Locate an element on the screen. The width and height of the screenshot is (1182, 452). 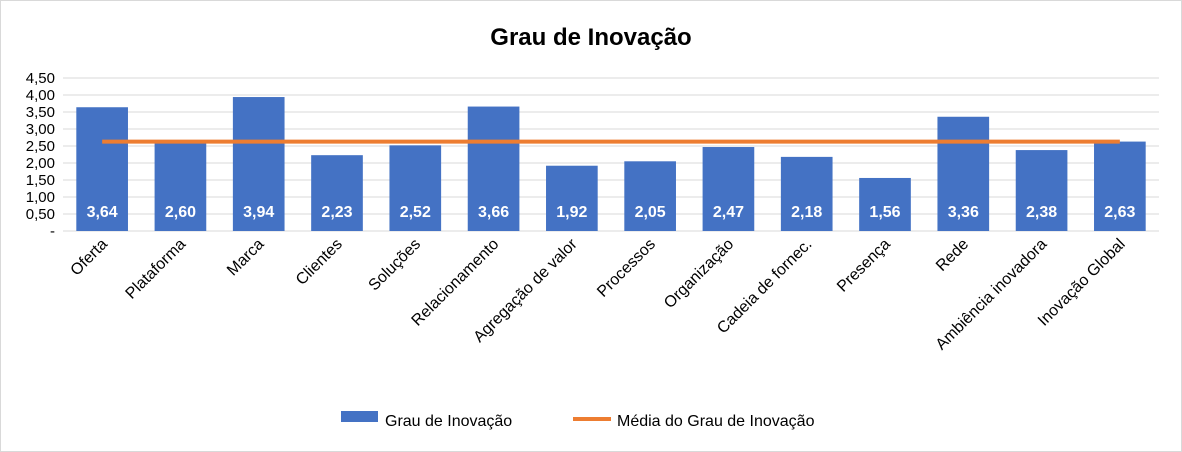
data-label: 3,36 is located at coordinates (963, 212).